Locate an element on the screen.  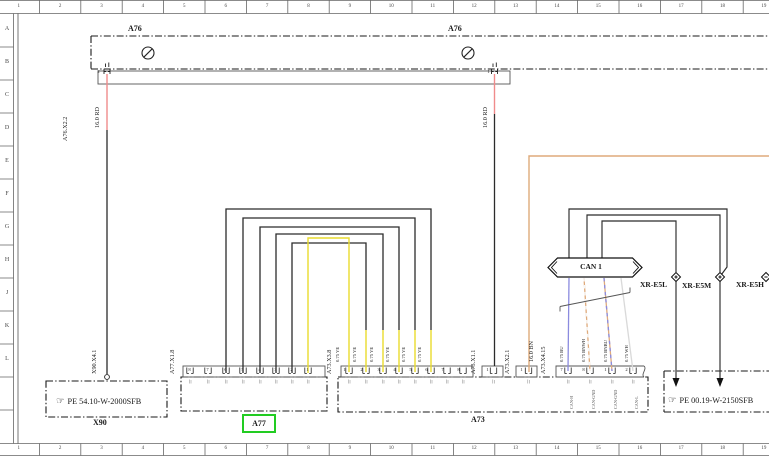
can-bus-banner is located at coordinates (595, 267).